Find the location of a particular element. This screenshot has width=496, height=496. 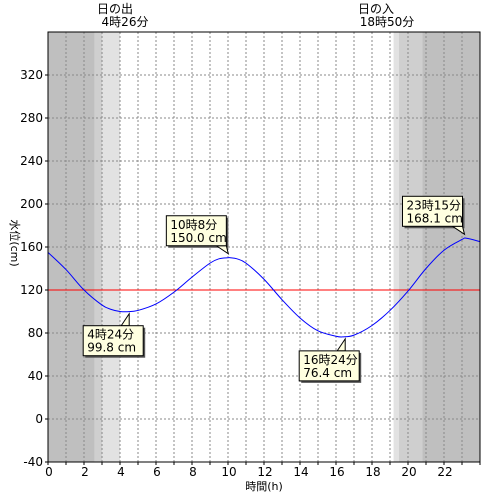

y-tick-label-120: 120 is located at coordinates (31, 290).